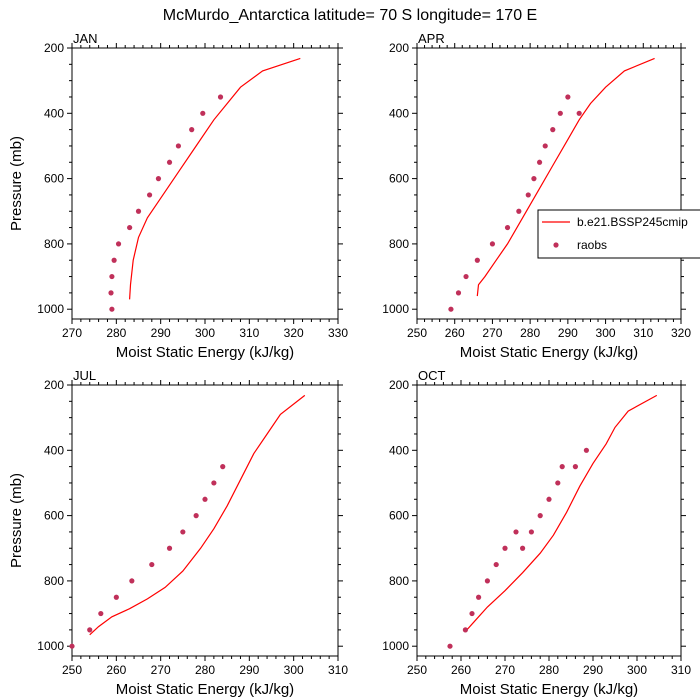 This screenshot has height=700, width=700. What do you see at coordinates (556, 245) in the screenshot?
I see `legend-obs-swatch` at bounding box center [556, 245].